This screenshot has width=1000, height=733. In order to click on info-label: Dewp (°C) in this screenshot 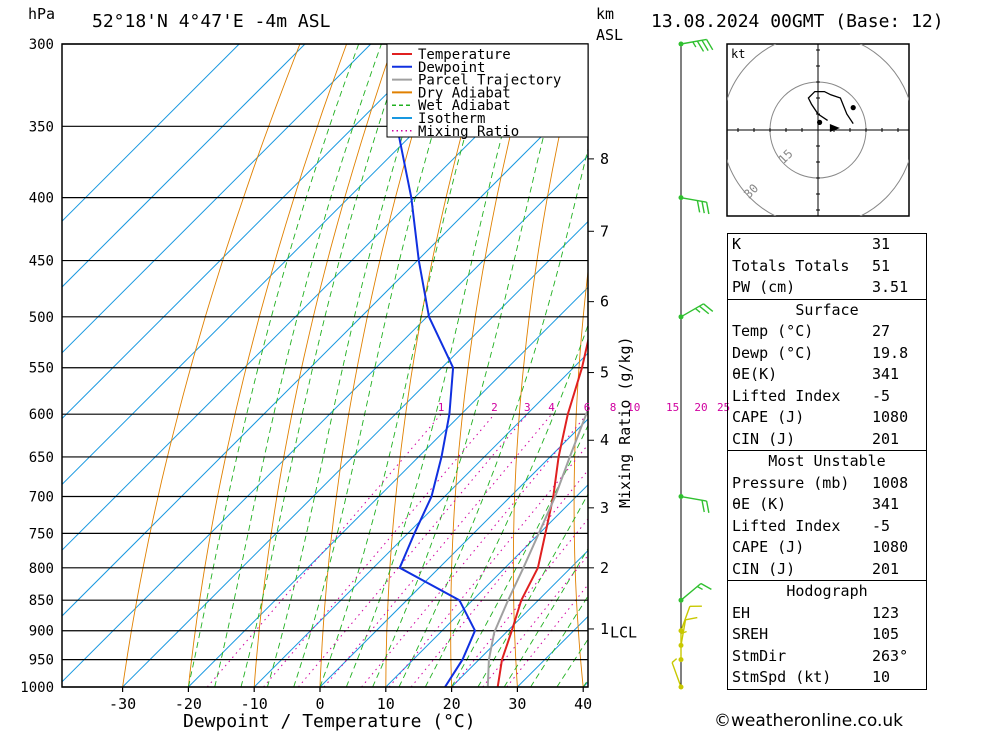, I will do `click(773, 352)`.